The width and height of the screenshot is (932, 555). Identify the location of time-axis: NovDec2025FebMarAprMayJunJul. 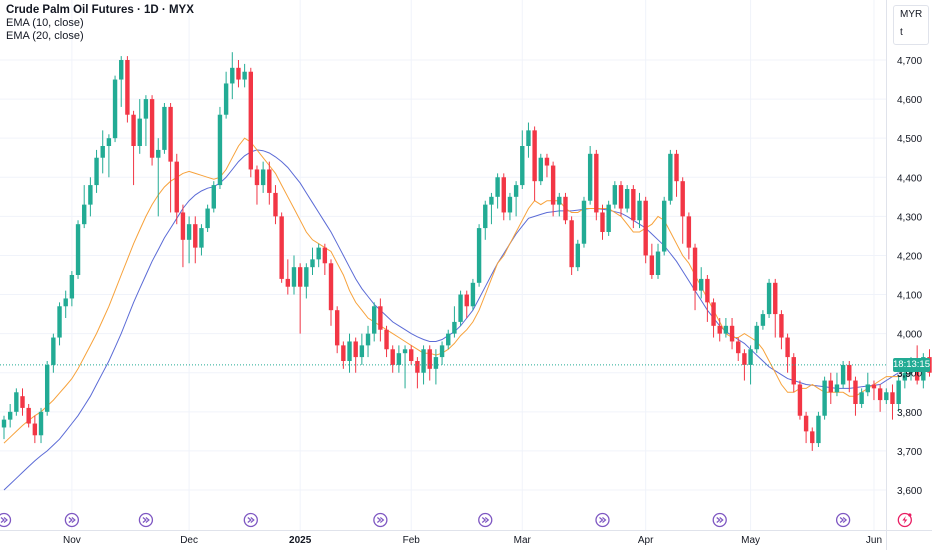
(497, 540).